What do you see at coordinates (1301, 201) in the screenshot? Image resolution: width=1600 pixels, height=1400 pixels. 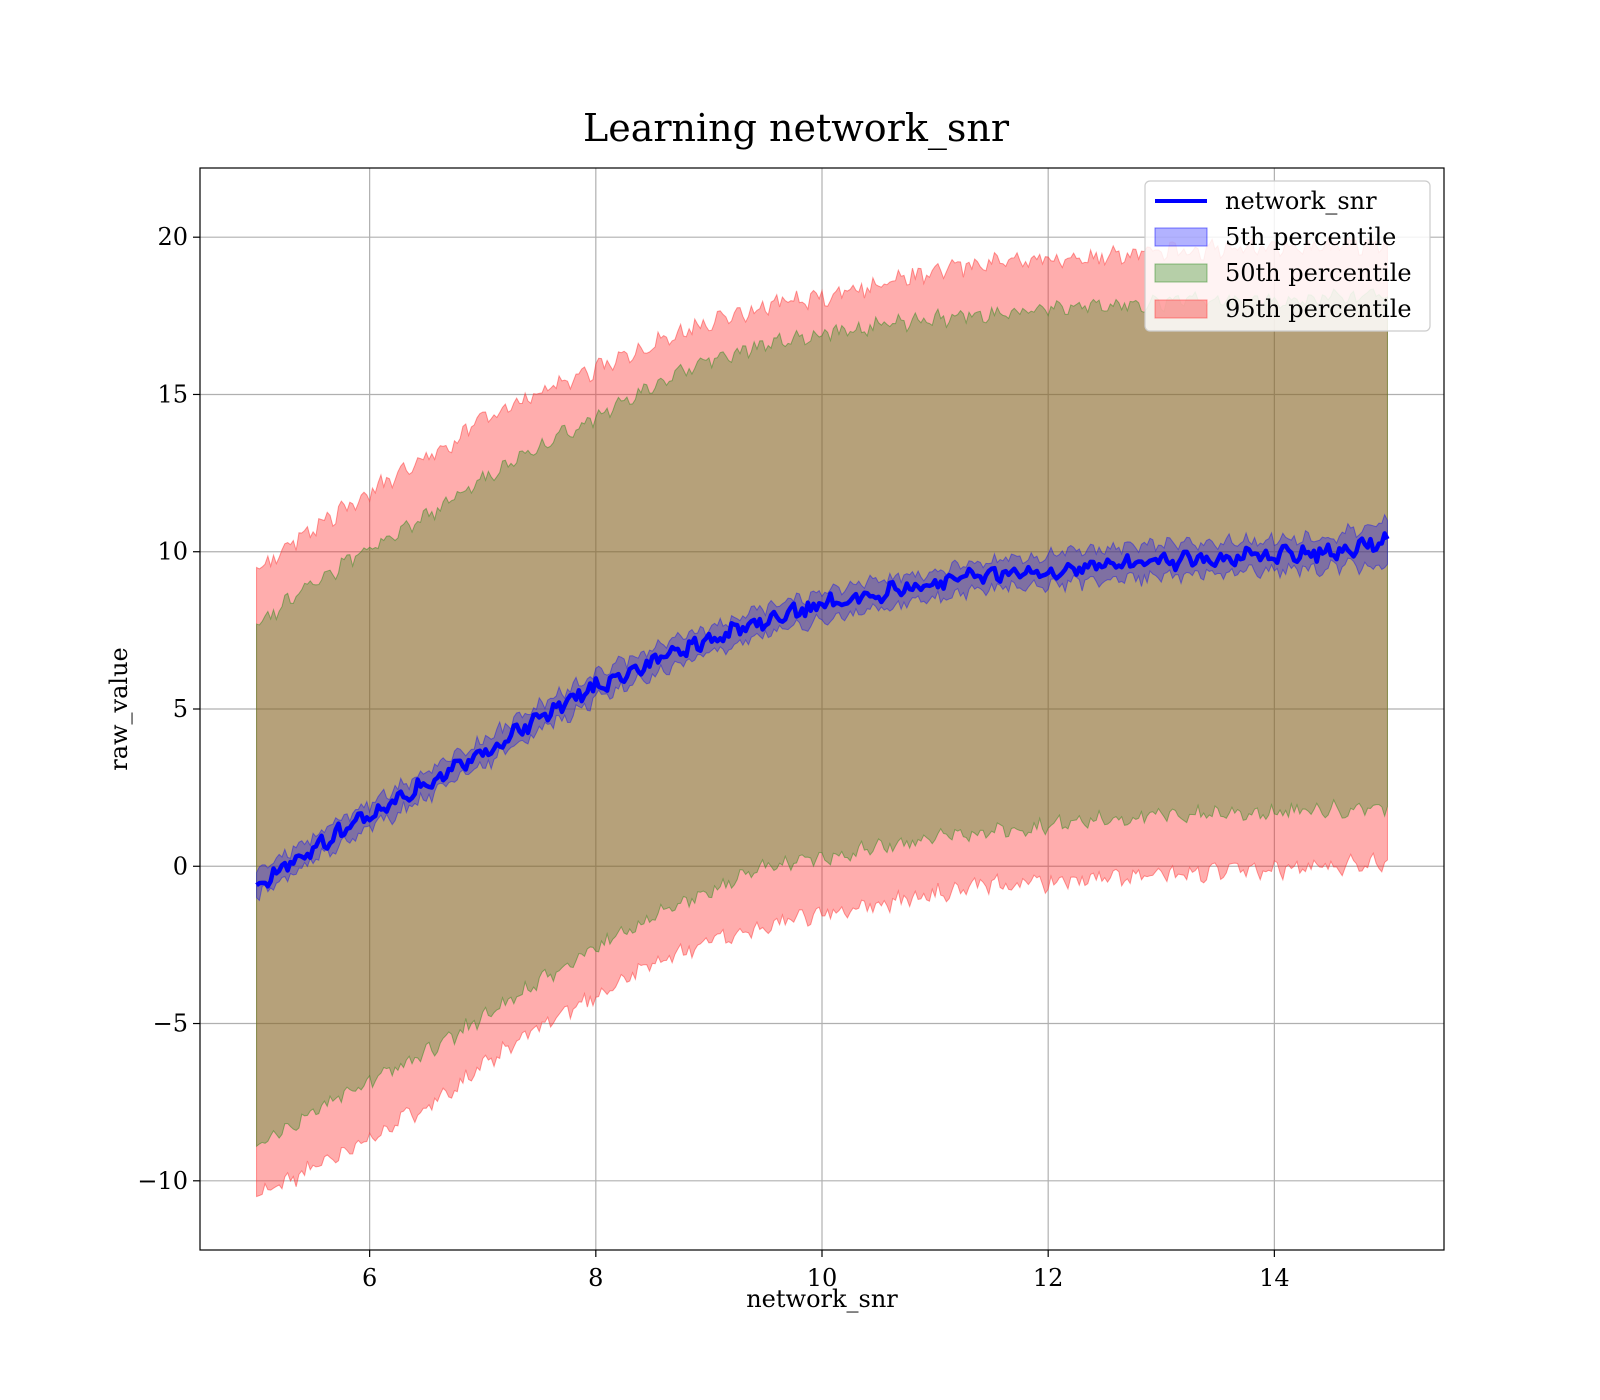 I see `legend-label: network_snr` at bounding box center [1301, 201].